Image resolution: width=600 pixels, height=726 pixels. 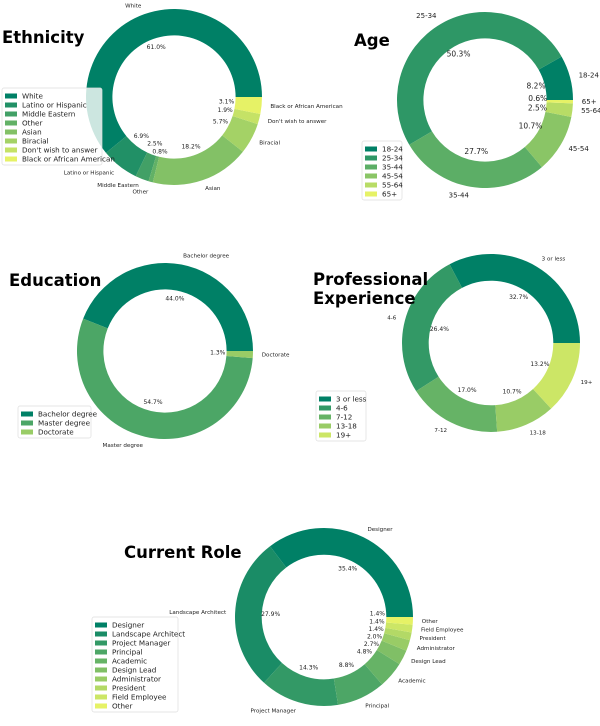 What do you see at coordinates (347, 569) in the screenshot?
I see `percent-label: 35.4%` at bounding box center [347, 569].